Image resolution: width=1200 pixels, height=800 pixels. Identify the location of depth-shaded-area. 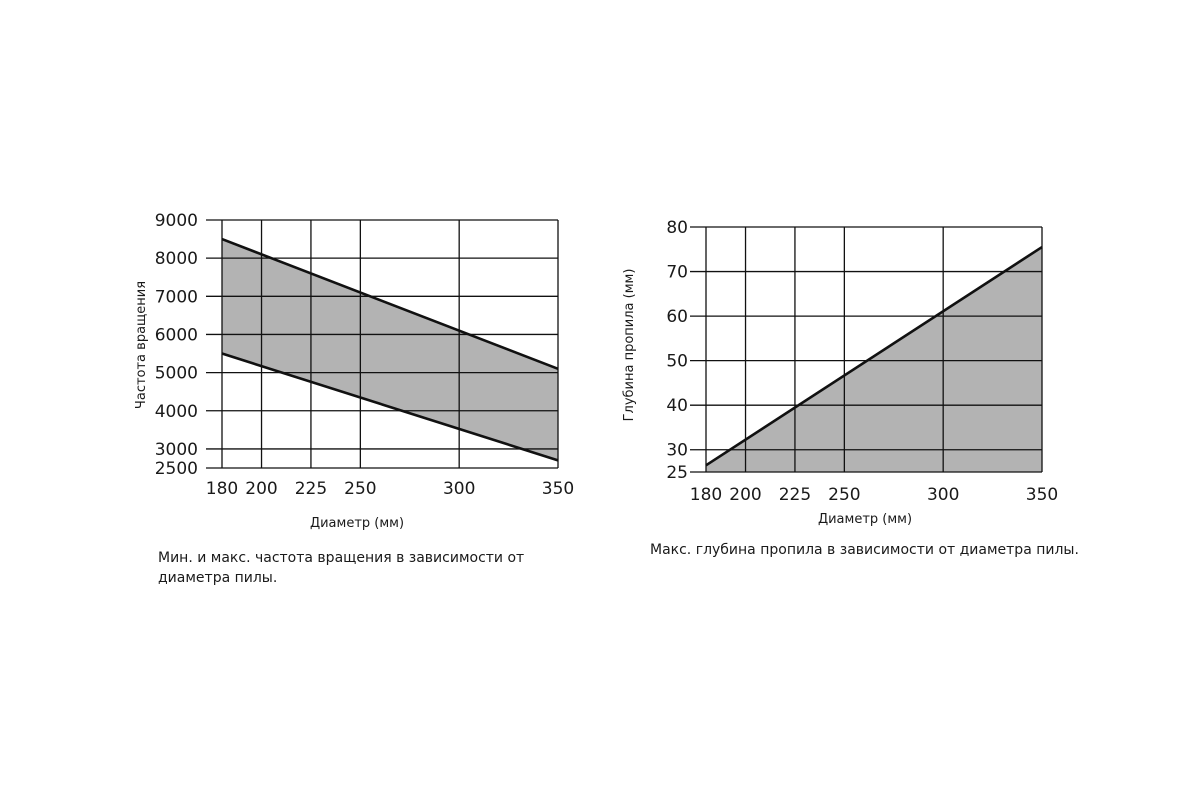
(874, 359).